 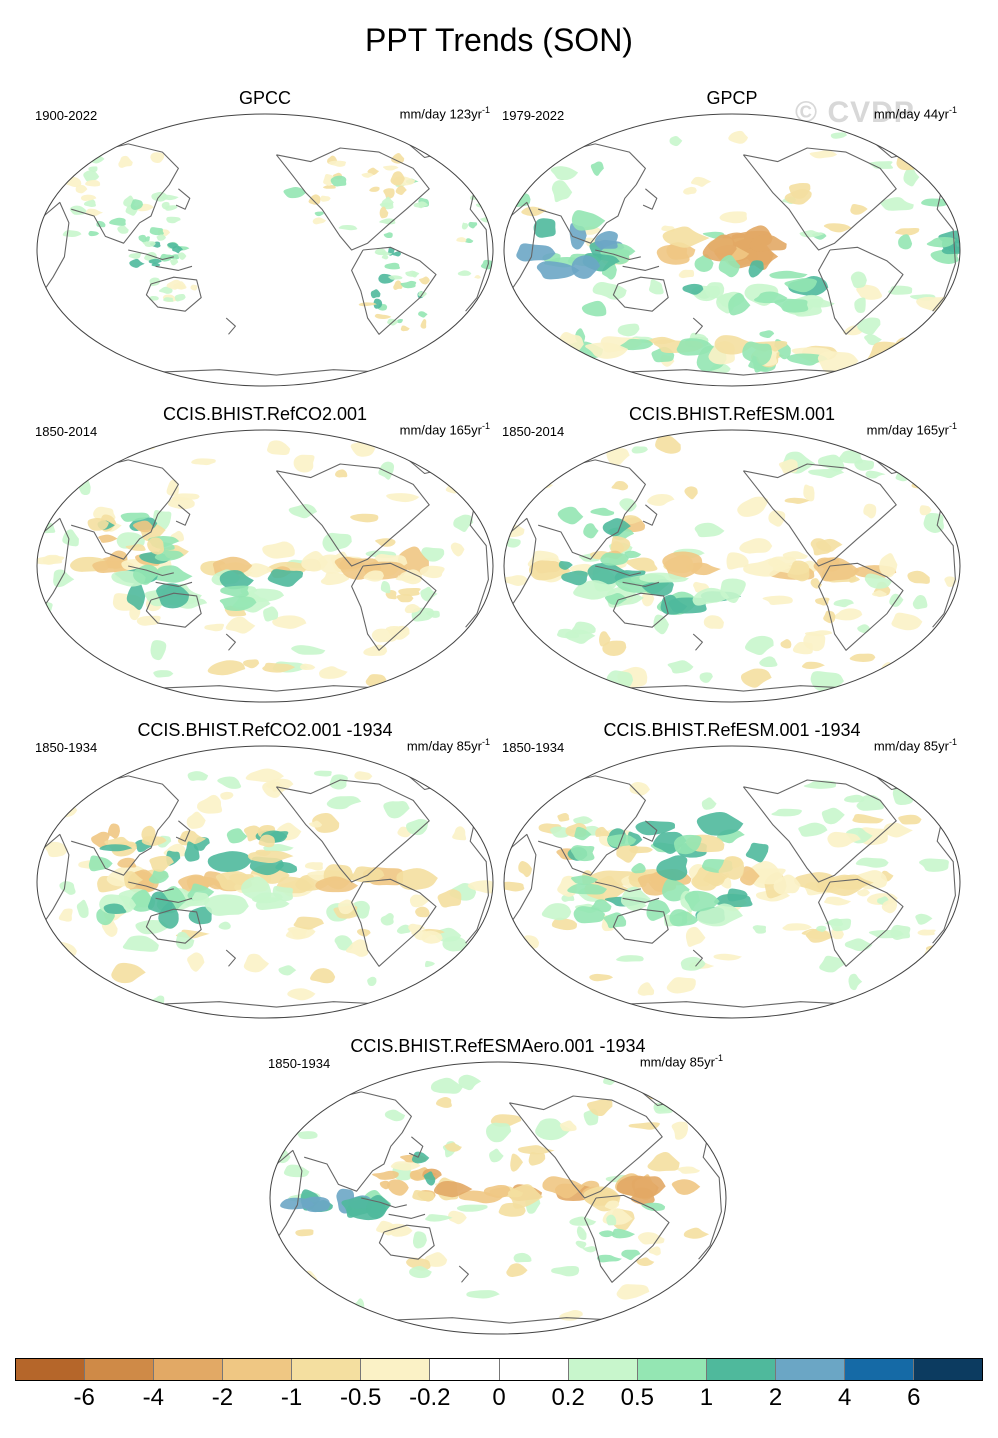 I want to click on map-border, so click(x=732, y=566).